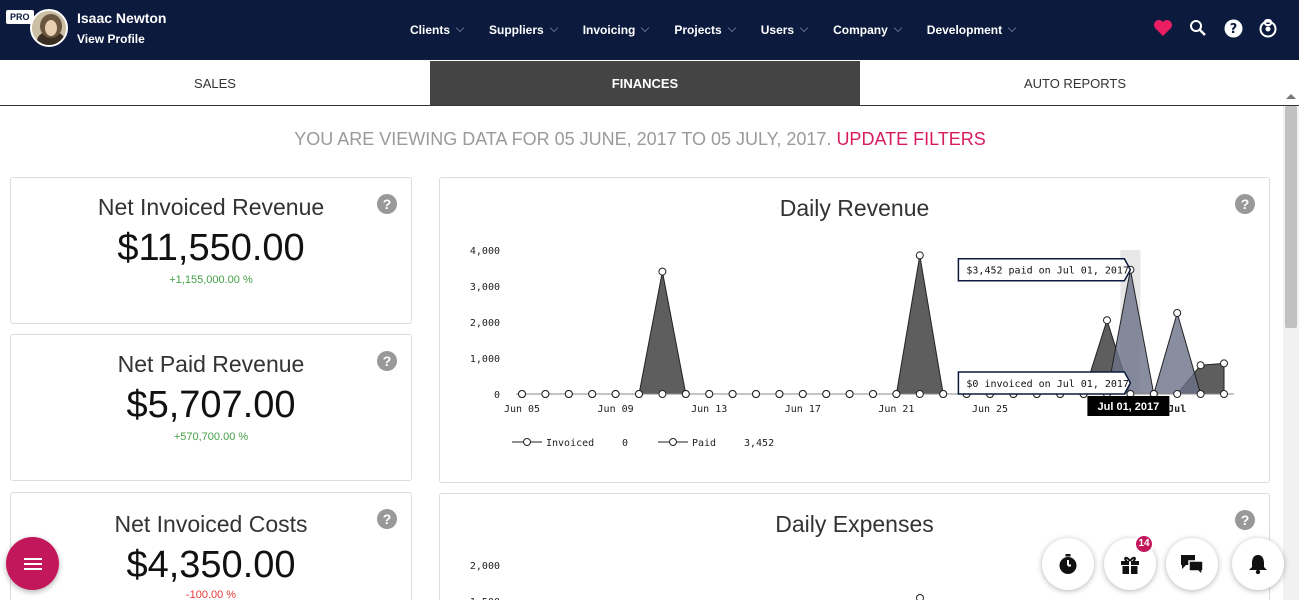 This screenshot has width=1299, height=600. I want to click on gift-icon, so click(1130, 565).